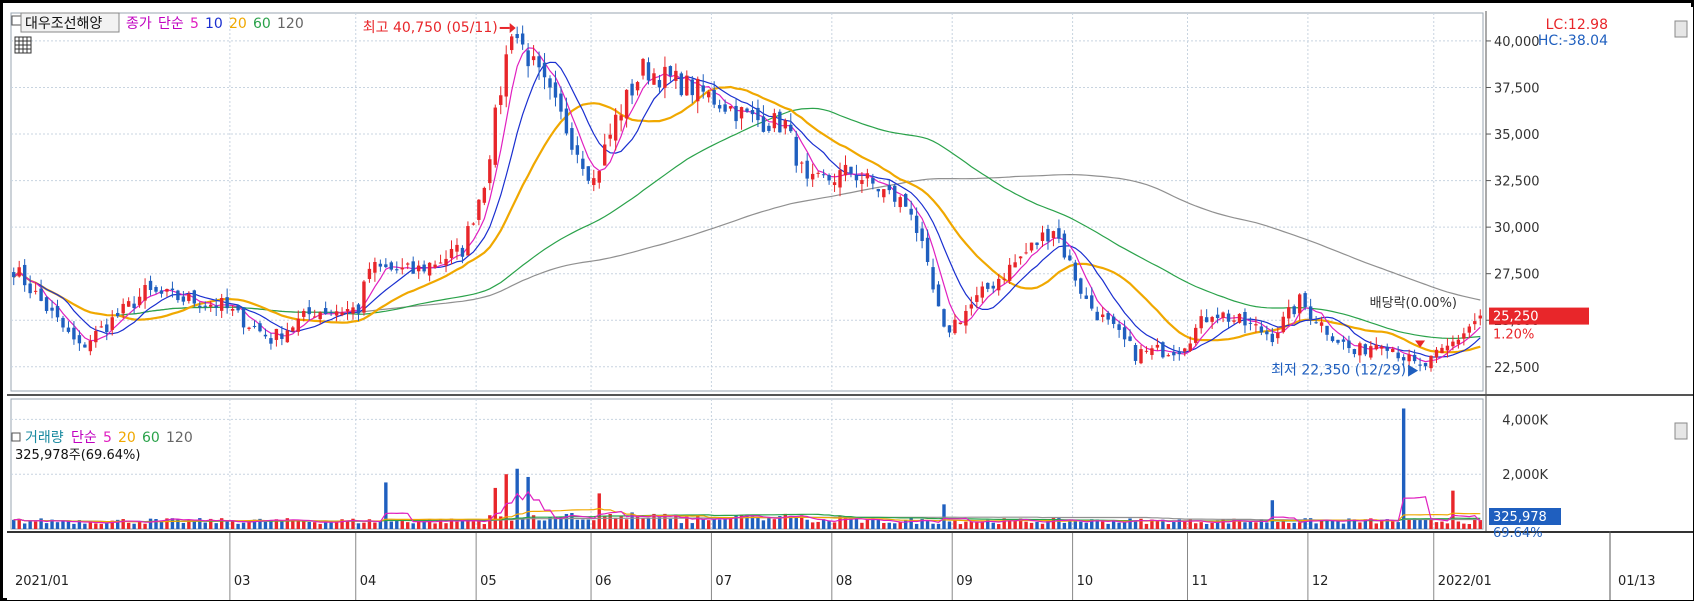 The width and height of the screenshot is (1694, 604). I want to click on scroll-up-button, so click(1681, 29).